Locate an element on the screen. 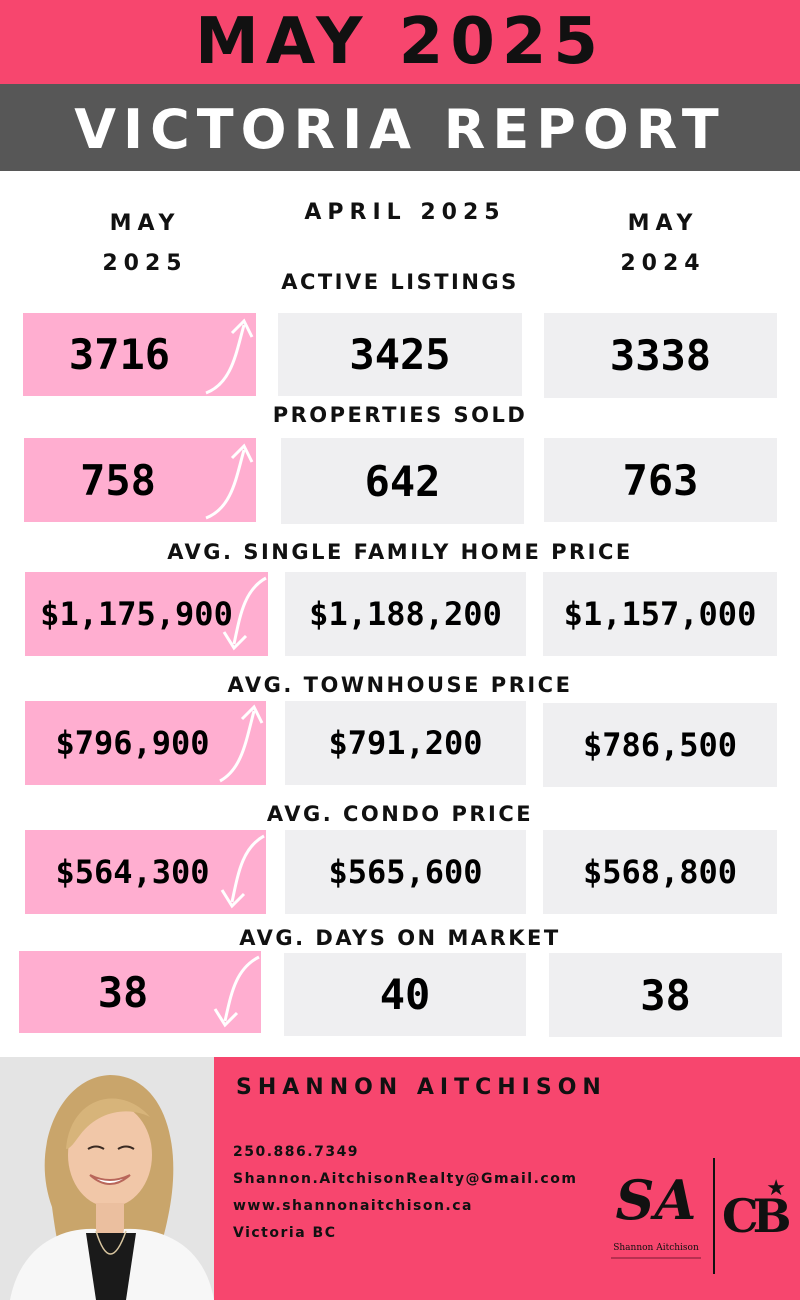 Image resolution: width=800 pixels, height=1300 pixels. agent-logo-tagline-line is located at coordinates (656, 1258).